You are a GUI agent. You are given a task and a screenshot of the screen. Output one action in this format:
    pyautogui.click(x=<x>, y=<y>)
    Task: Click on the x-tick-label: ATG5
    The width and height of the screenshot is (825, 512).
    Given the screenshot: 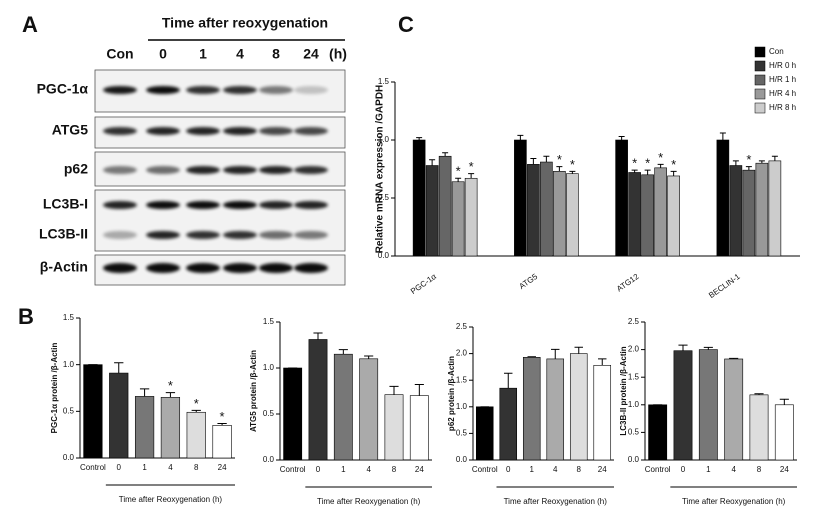 What is the action you would take?
    pyautogui.click(x=528, y=281)
    